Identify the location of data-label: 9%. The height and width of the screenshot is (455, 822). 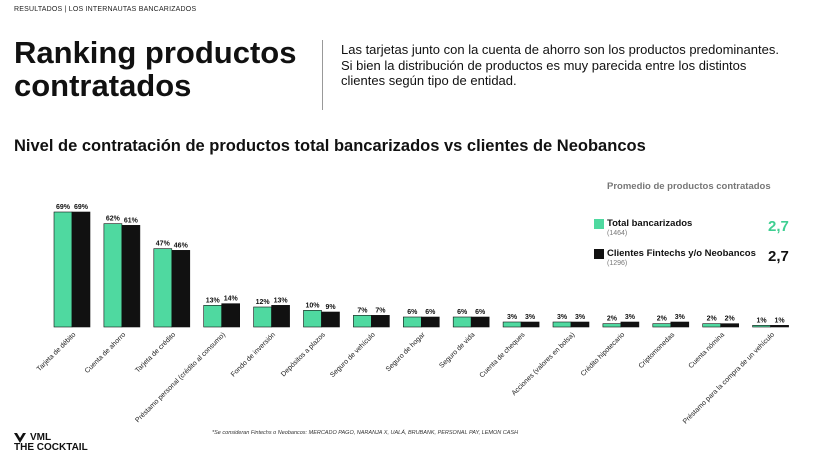
(330, 307).